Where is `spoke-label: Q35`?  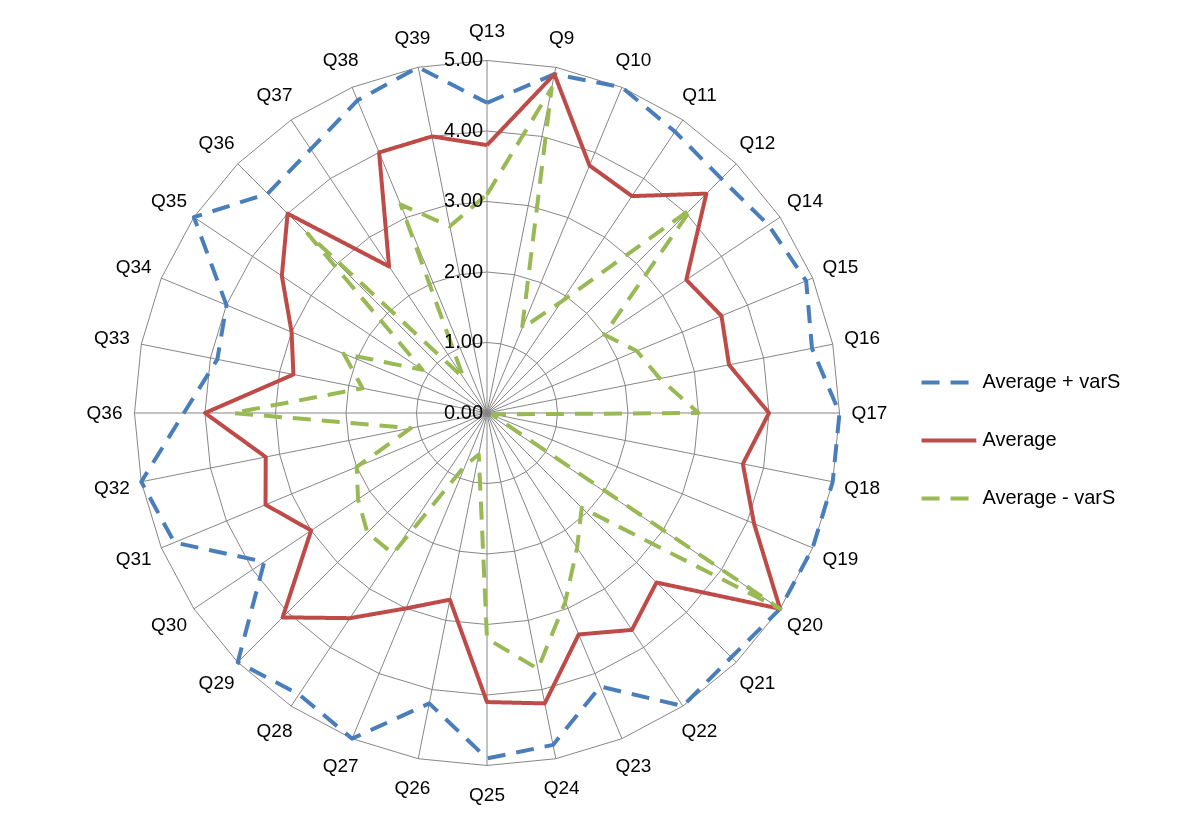 spoke-label: Q35 is located at coordinates (169, 200).